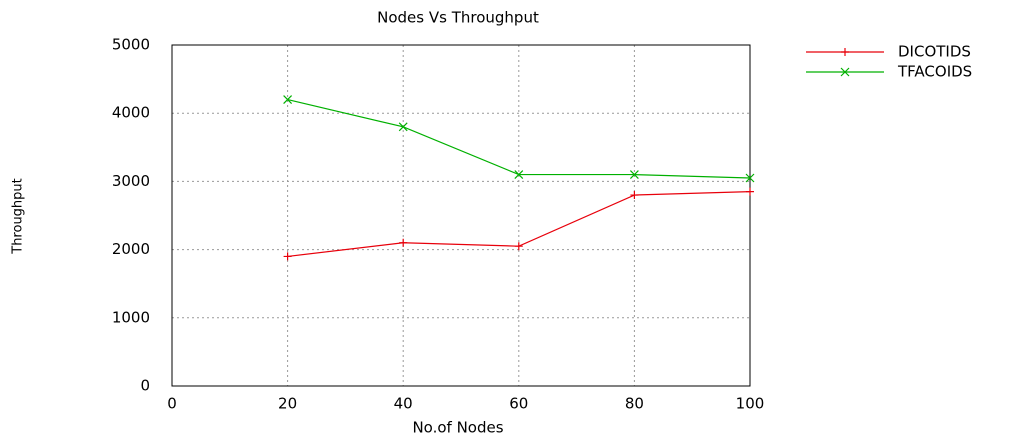 This screenshot has height=436, width=1034. Describe the element at coordinates (457, 427) in the screenshot. I see `x-axis-label: No.of Nodes` at that location.